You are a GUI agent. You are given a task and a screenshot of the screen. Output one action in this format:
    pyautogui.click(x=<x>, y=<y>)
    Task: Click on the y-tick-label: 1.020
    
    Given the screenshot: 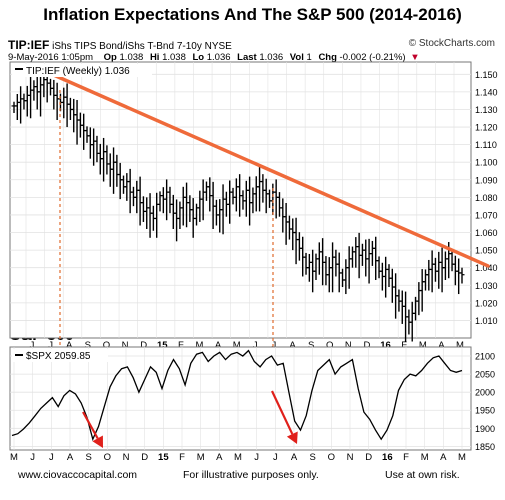 What is the action you would take?
    pyautogui.click(x=486, y=303)
    